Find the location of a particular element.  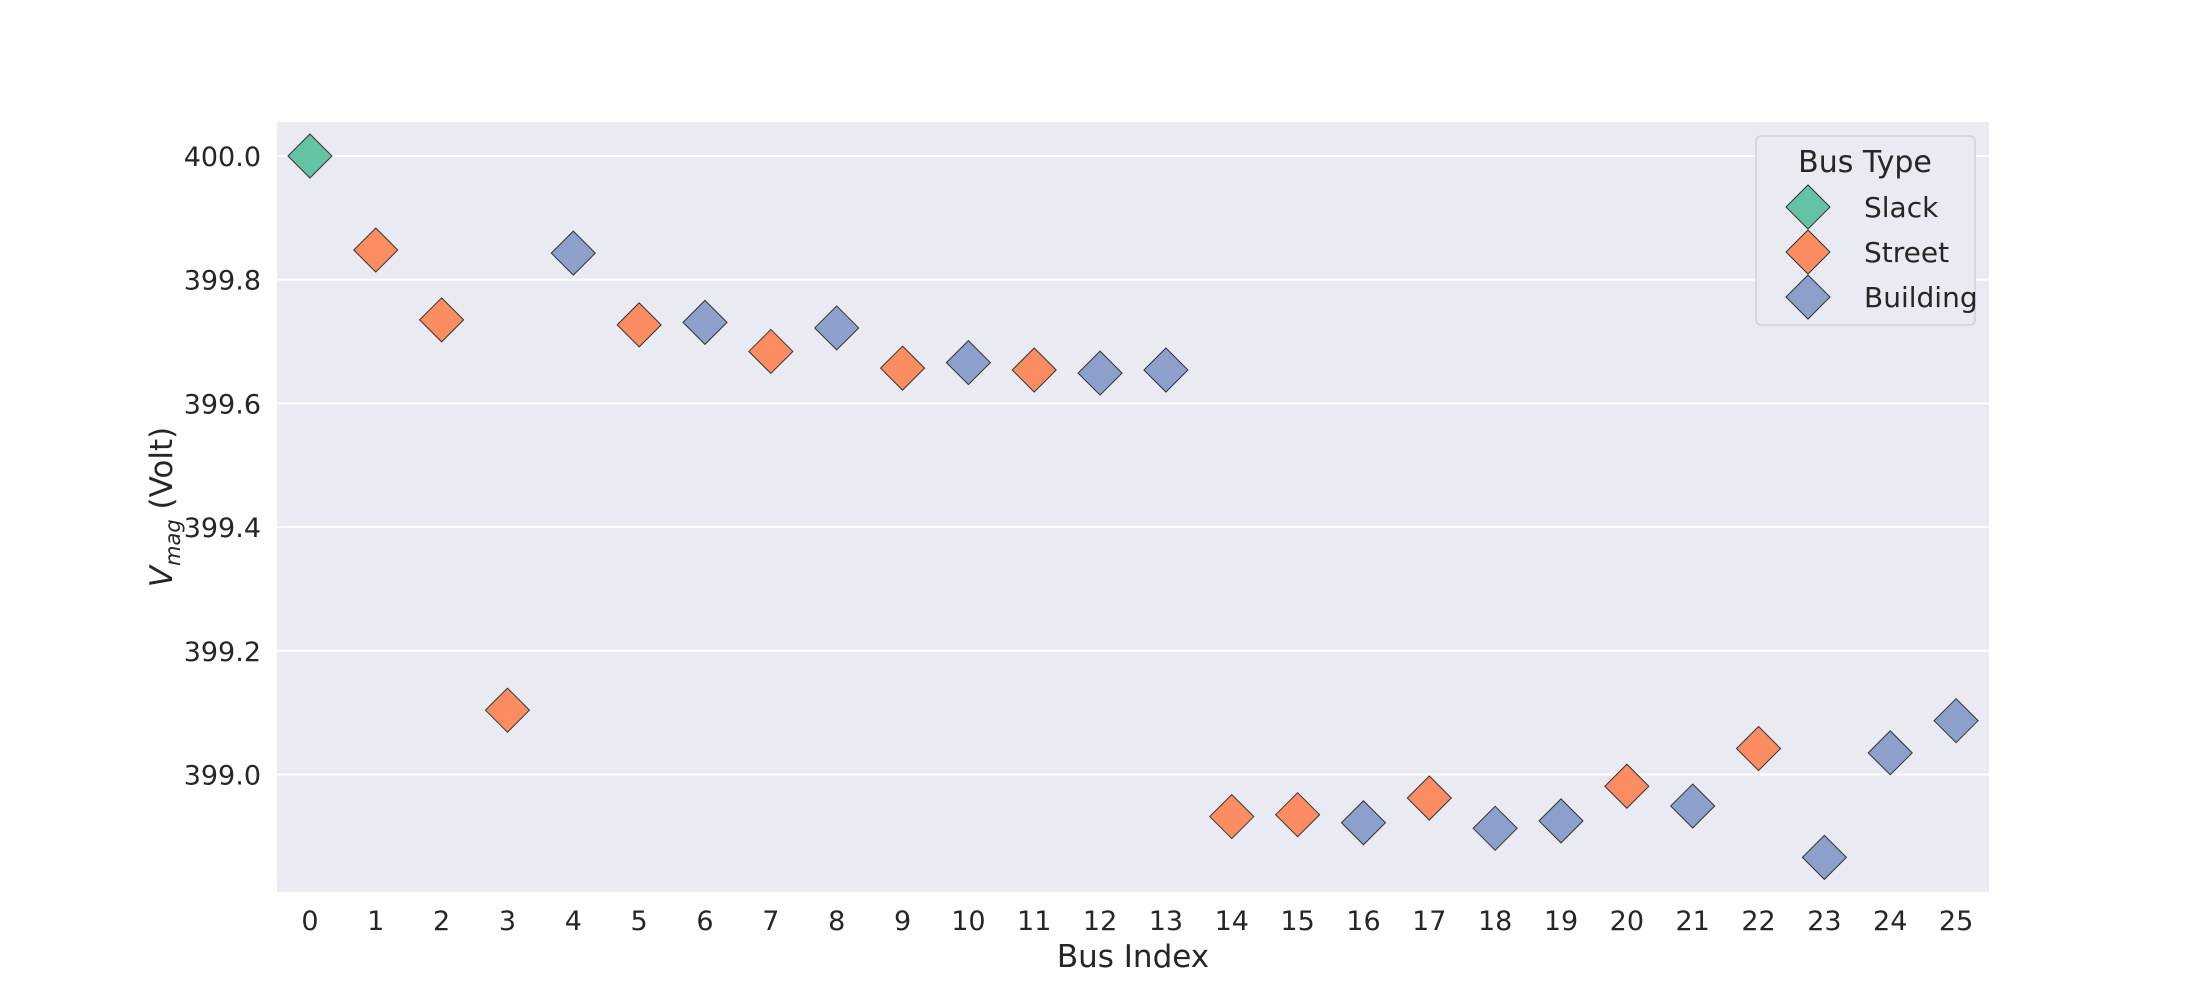

x-tick-label: 0 is located at coordinates (309, 921).